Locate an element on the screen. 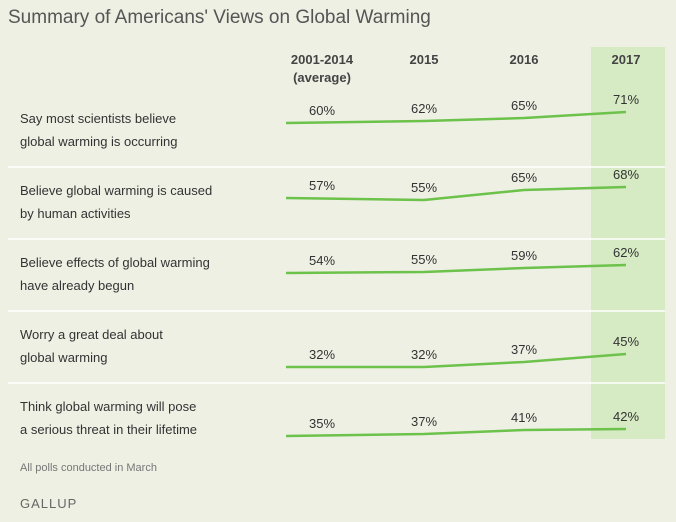  data-label: 68% is located at coordinates (626, 174).